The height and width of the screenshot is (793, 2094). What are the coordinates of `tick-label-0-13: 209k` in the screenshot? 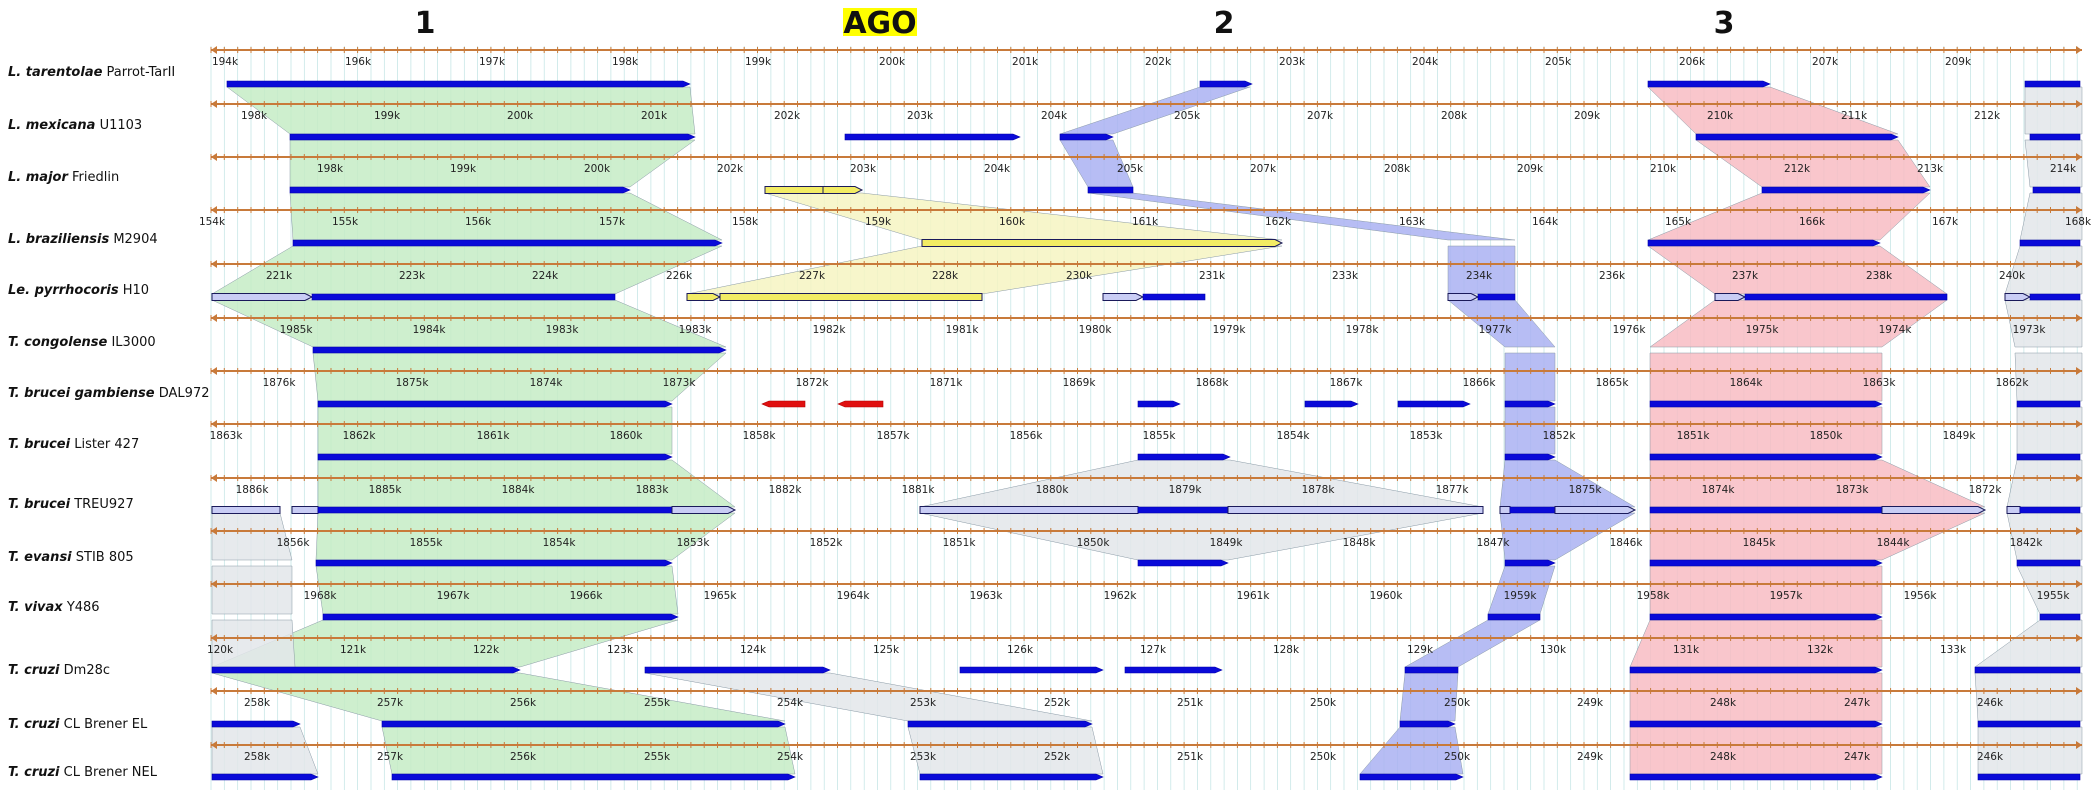 It's located at (1958, 62).